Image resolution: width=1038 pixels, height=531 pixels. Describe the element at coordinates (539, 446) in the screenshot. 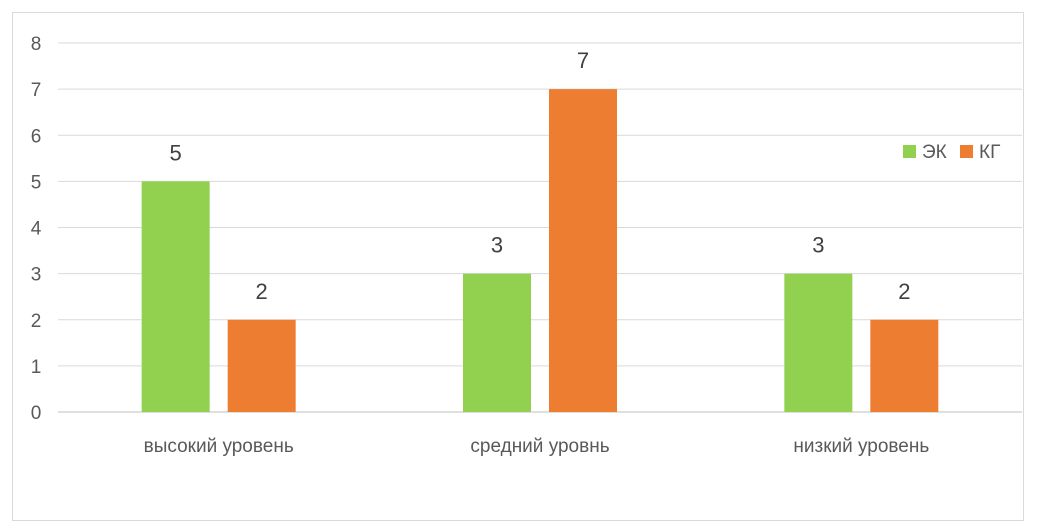

I see `category-label: средний уровнь` at that location.